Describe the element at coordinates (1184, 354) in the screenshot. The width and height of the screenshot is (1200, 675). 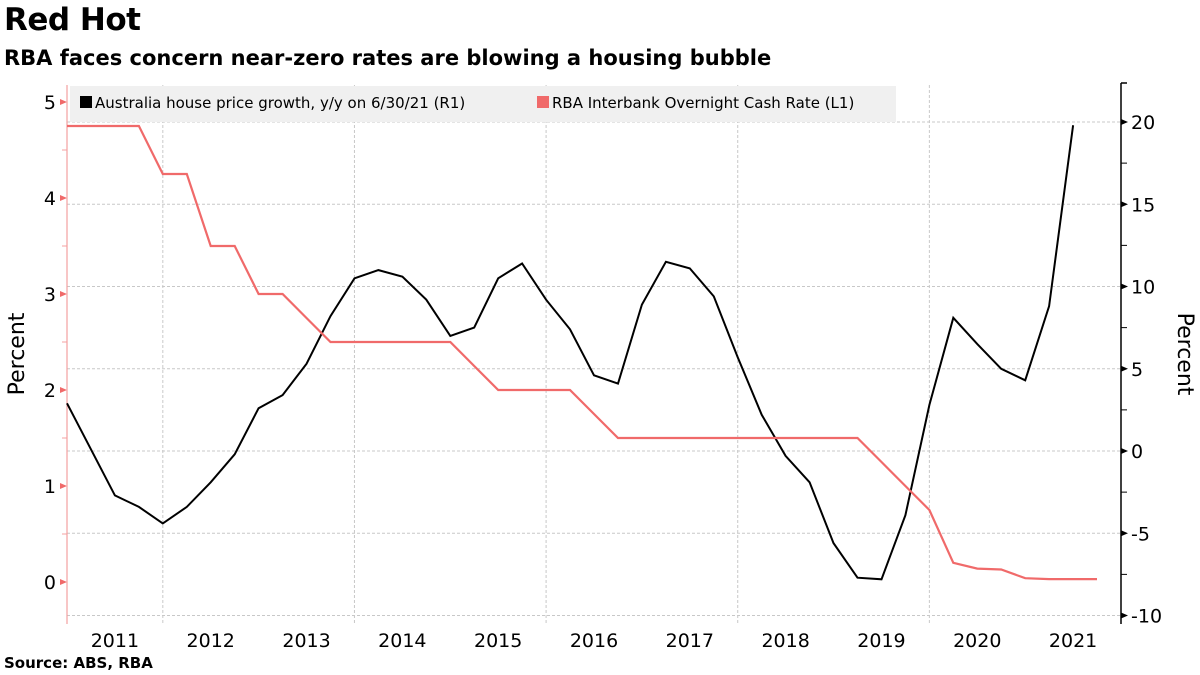
I see `right-axis-title: Percent` at that location.